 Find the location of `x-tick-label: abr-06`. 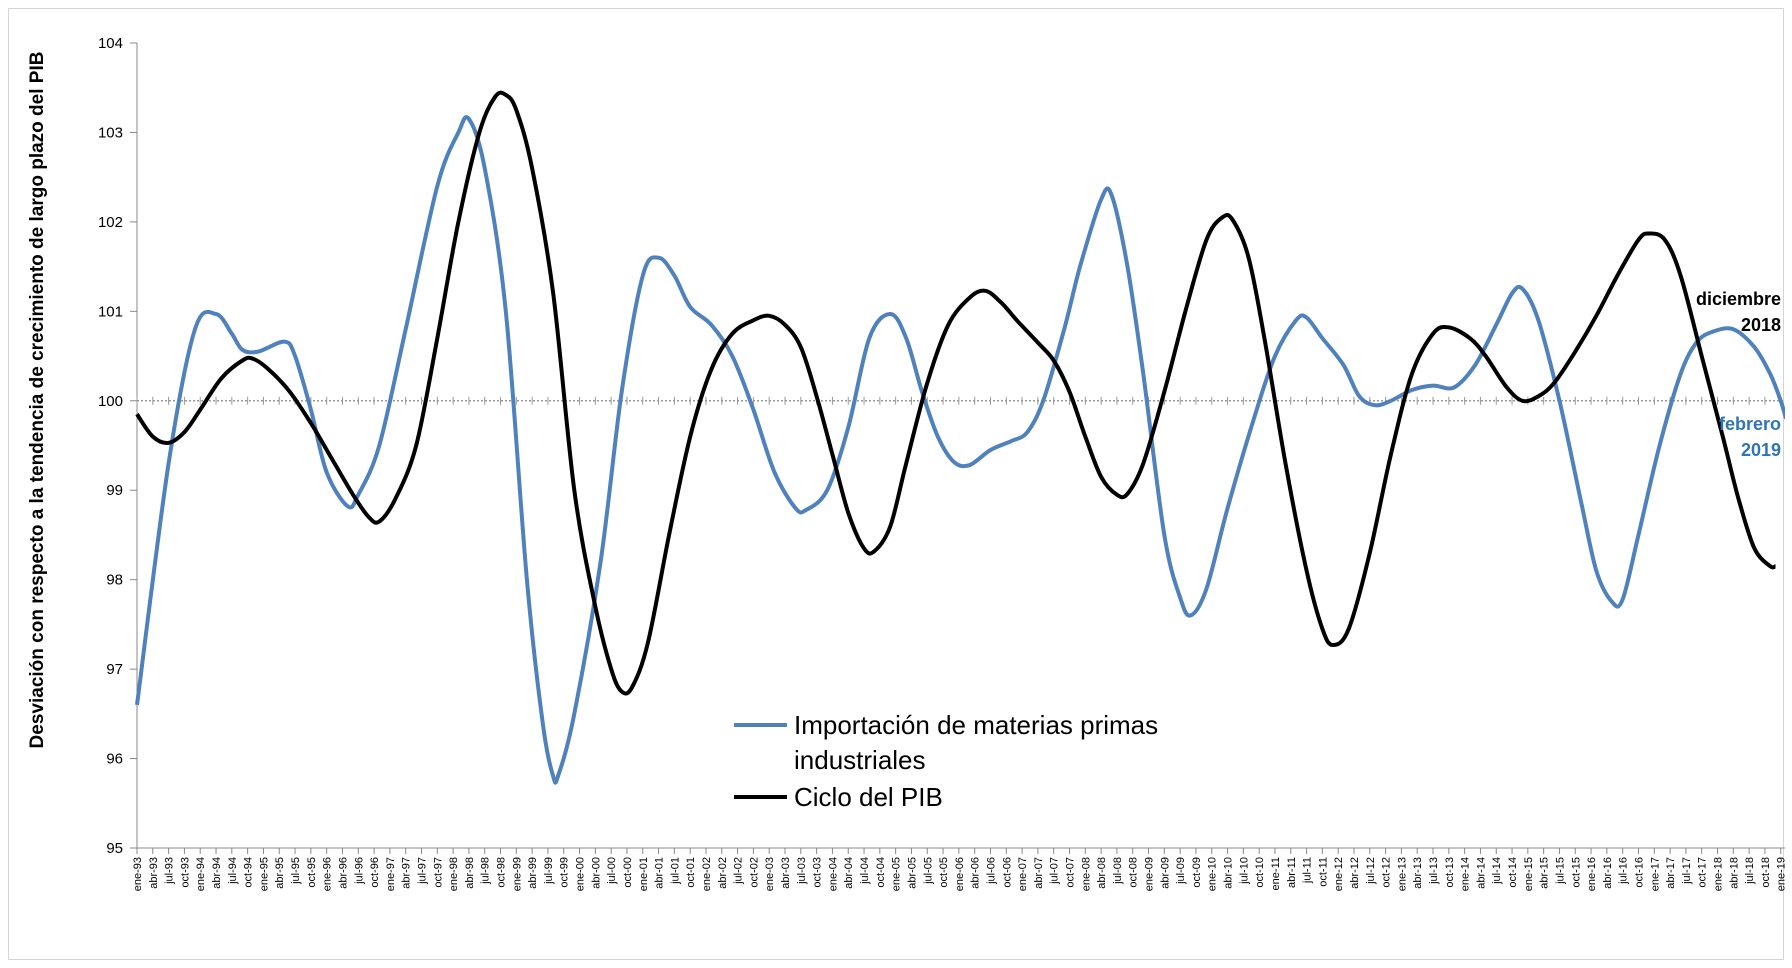

x-tick-label: abr-06 is located at coordinates (976, 873).